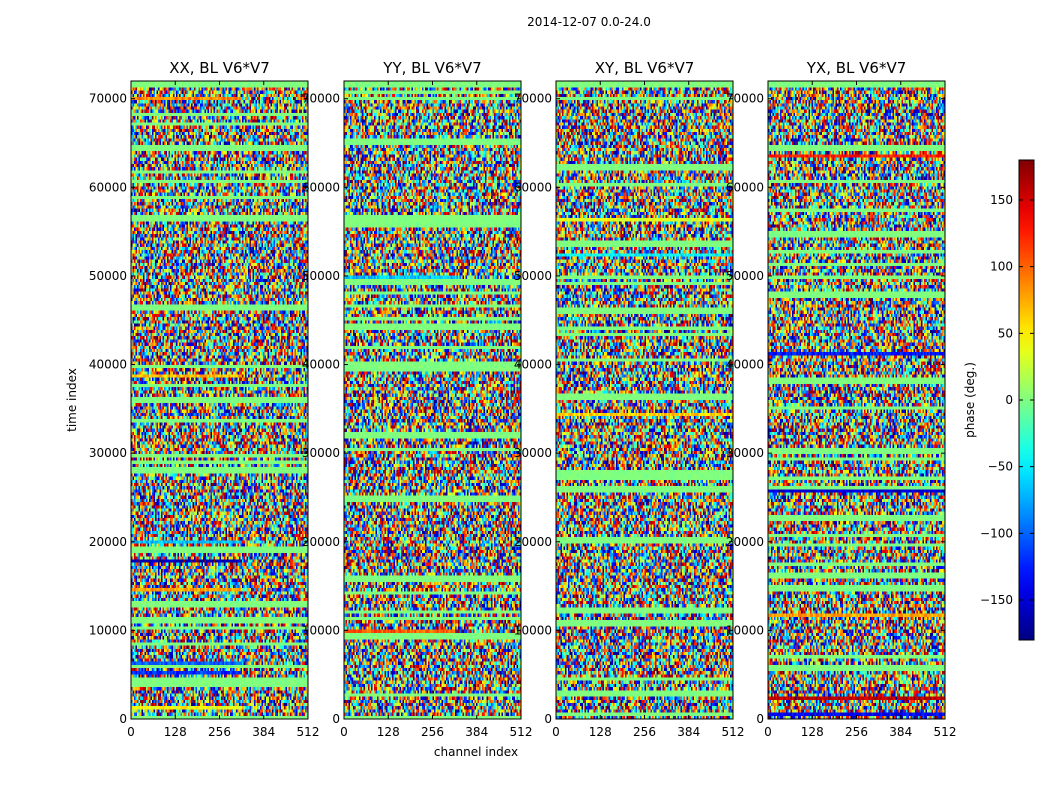 Image resolution: width=1050 pixels, height=800 pixels. Describe the element at coordinates (1001, 200) in the screenshot. I see `colorbar-tick-label: 150` at that location.